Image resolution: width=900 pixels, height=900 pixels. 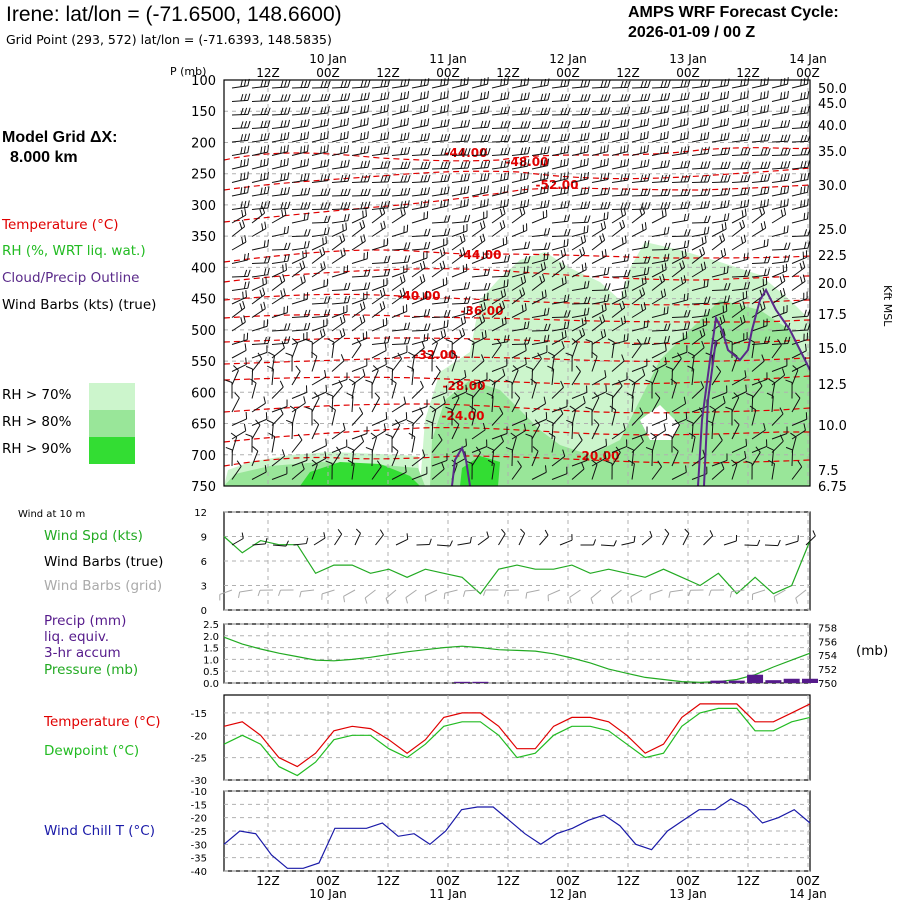 What do you see at coordinates (203, 300) in the screenshot?
I see `pressure-tick-label: 450` at bounding box center [203, 300].